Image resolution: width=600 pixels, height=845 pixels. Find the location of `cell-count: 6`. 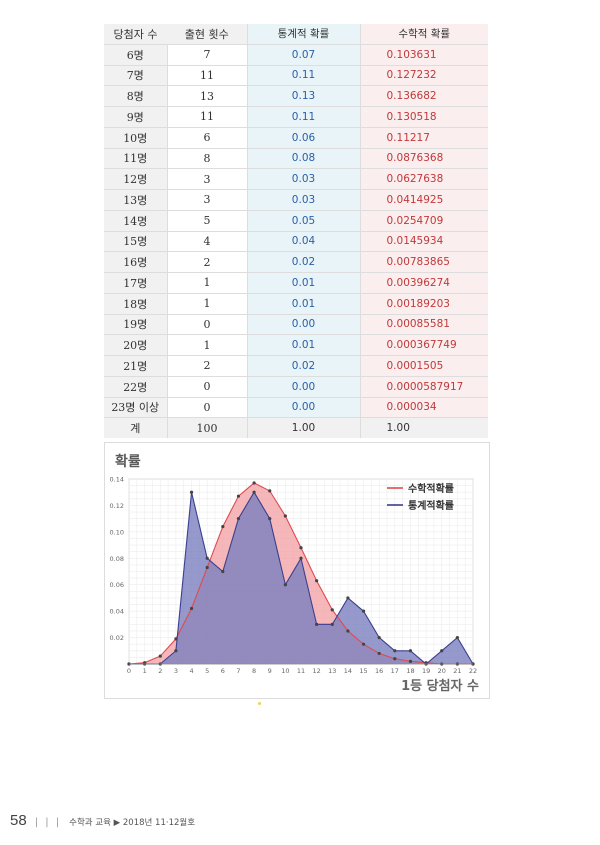

cell-count: 6 is located at coordinates (206, 138).